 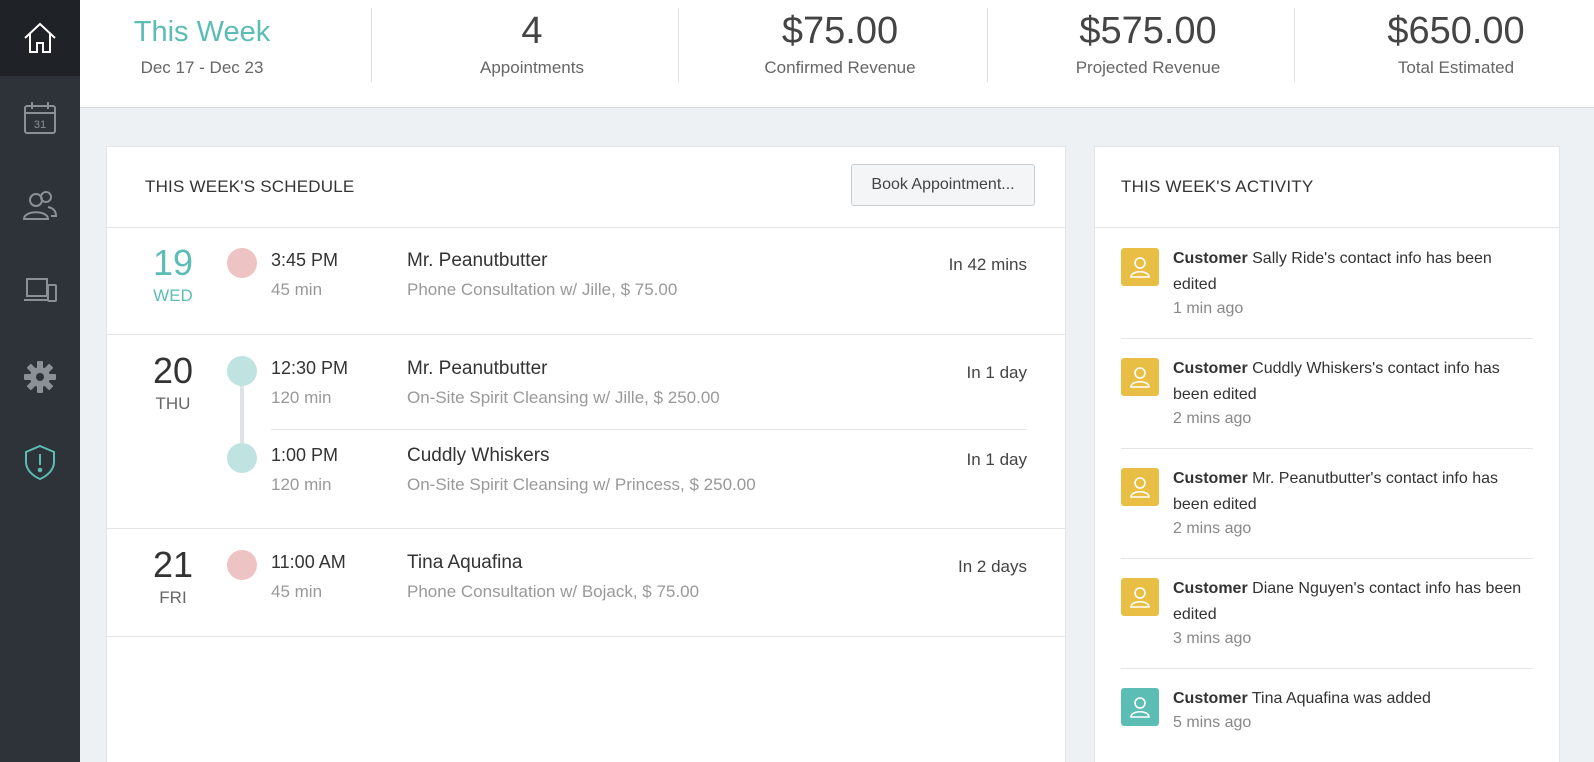 What do you see at coordinates (173, 370) in the screenshot?
I see `day-number: 20` at bounding box center [173, 370].